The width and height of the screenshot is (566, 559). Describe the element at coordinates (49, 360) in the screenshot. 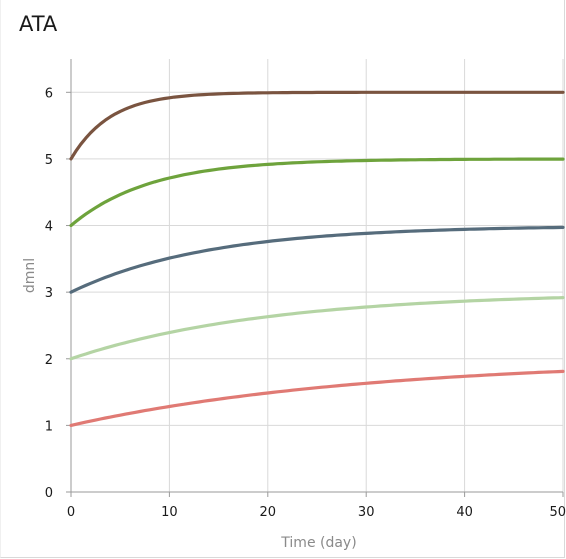

I see `y-tick-label: 2` at that location.